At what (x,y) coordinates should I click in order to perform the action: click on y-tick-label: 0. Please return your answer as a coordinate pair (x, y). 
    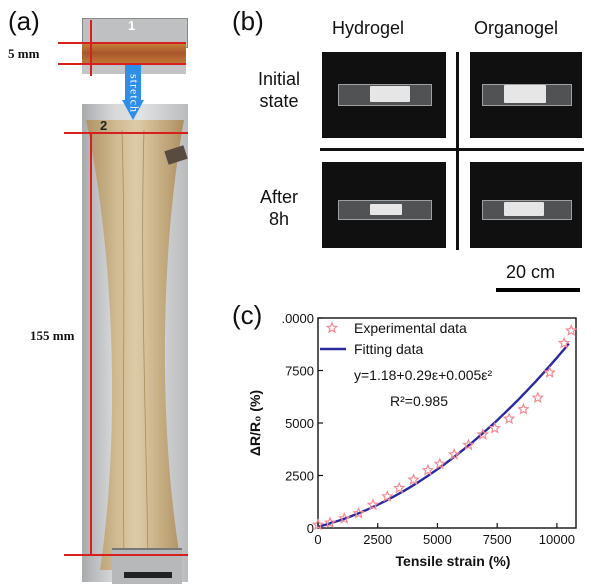
    Looking at the image, I should click on (310, 528).